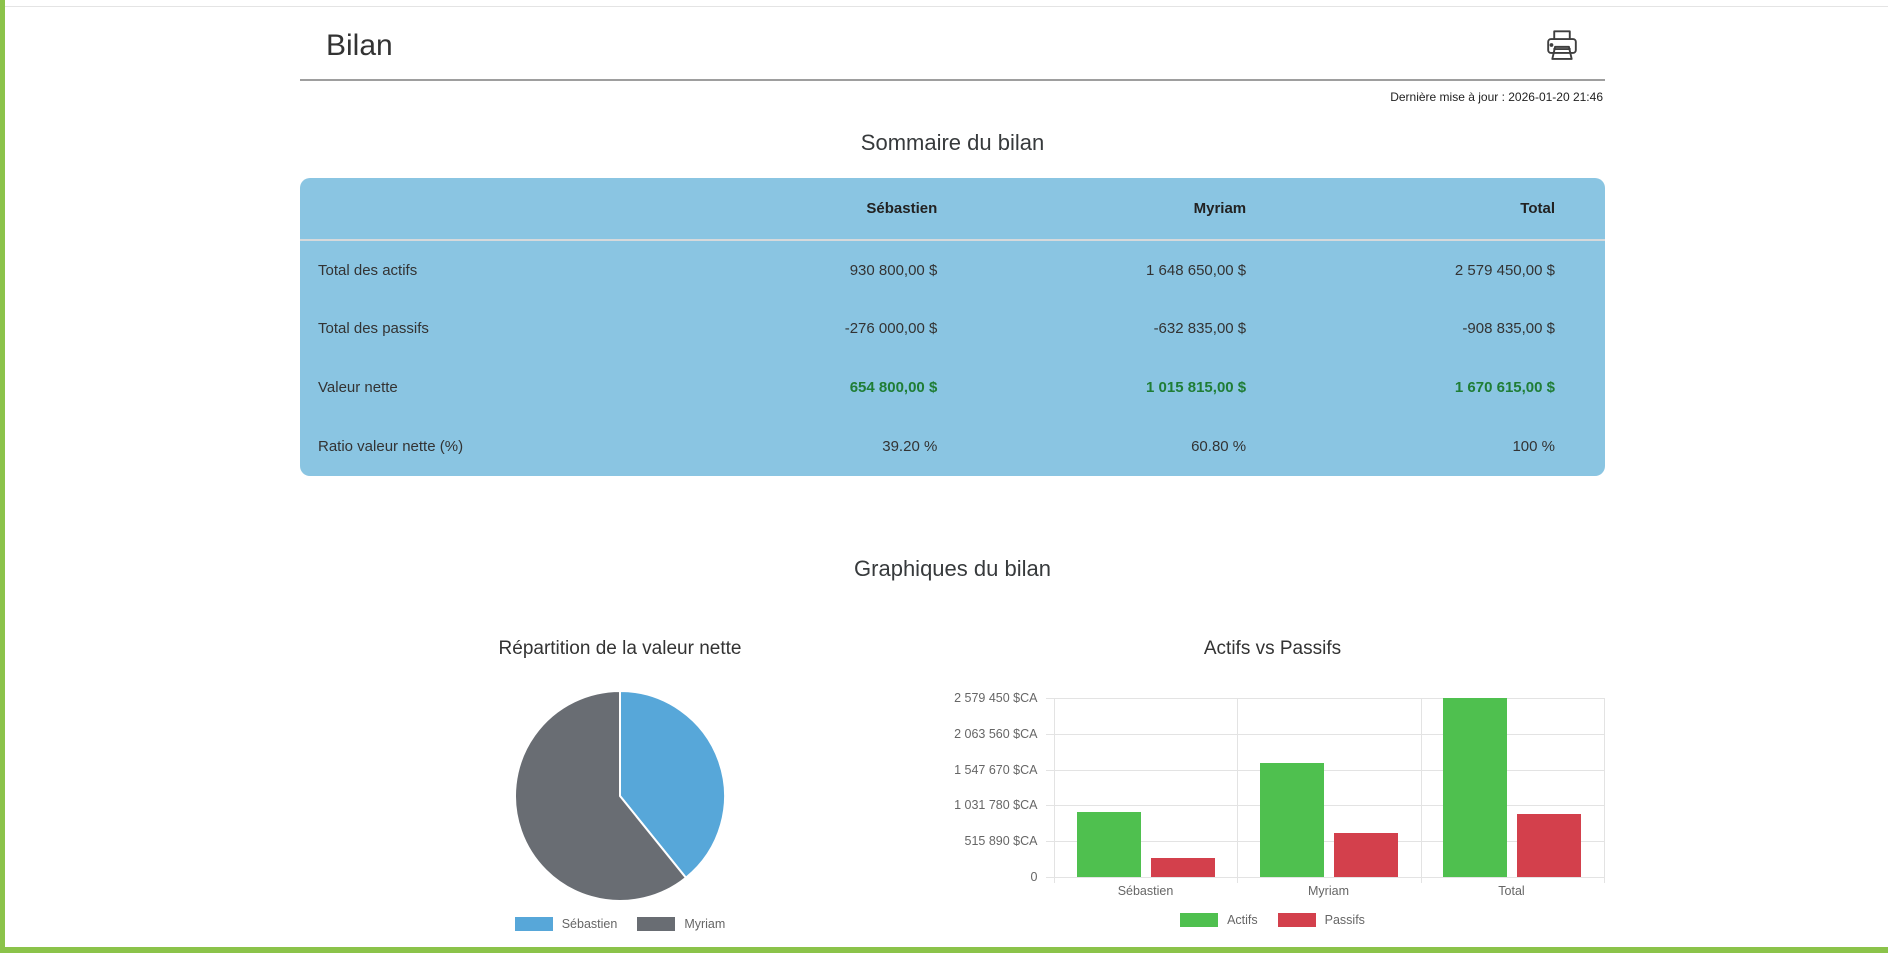 The height and width of the screenshot is (953, 1888). What do you see at coordinates (1344, 920) in the screenshot?
I see `legend-label: Passifs` at bounding box center [1344, 920].